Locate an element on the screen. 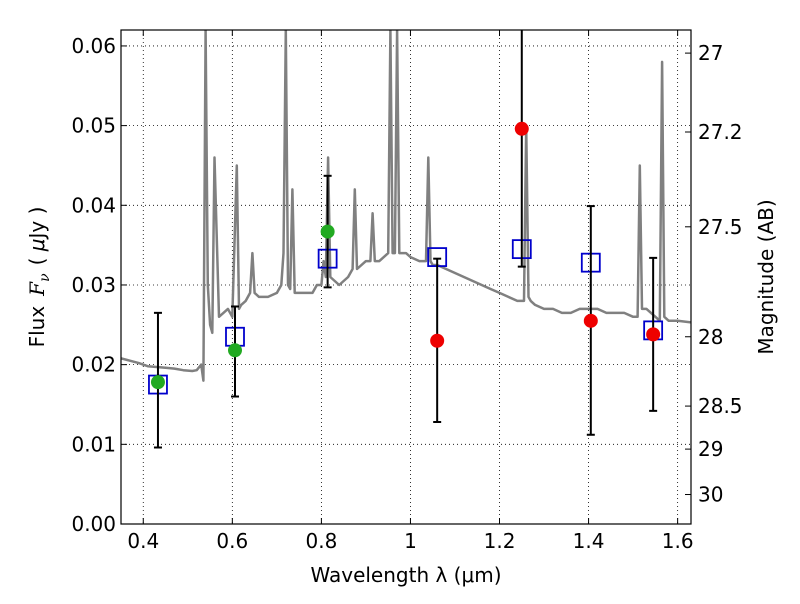  y-tick-label: 0.00 is located at coordinates (93, 524).